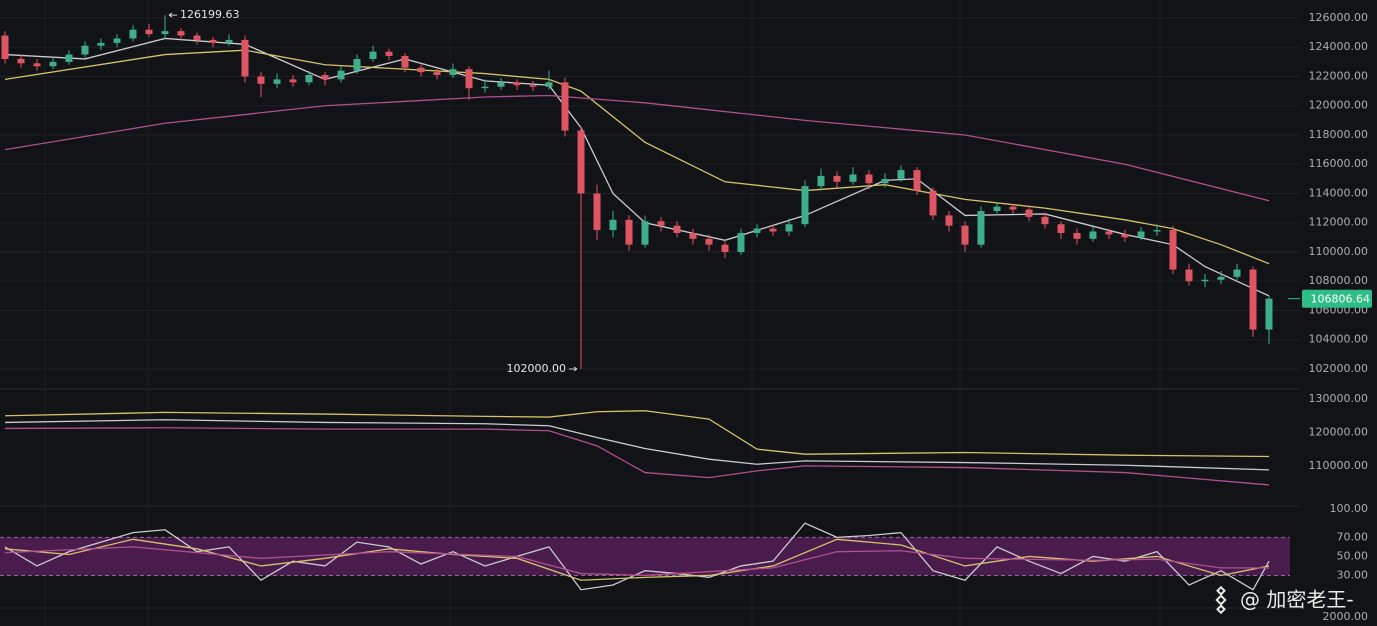  I want to click on max-label: 126199.63, so click(210, 14).